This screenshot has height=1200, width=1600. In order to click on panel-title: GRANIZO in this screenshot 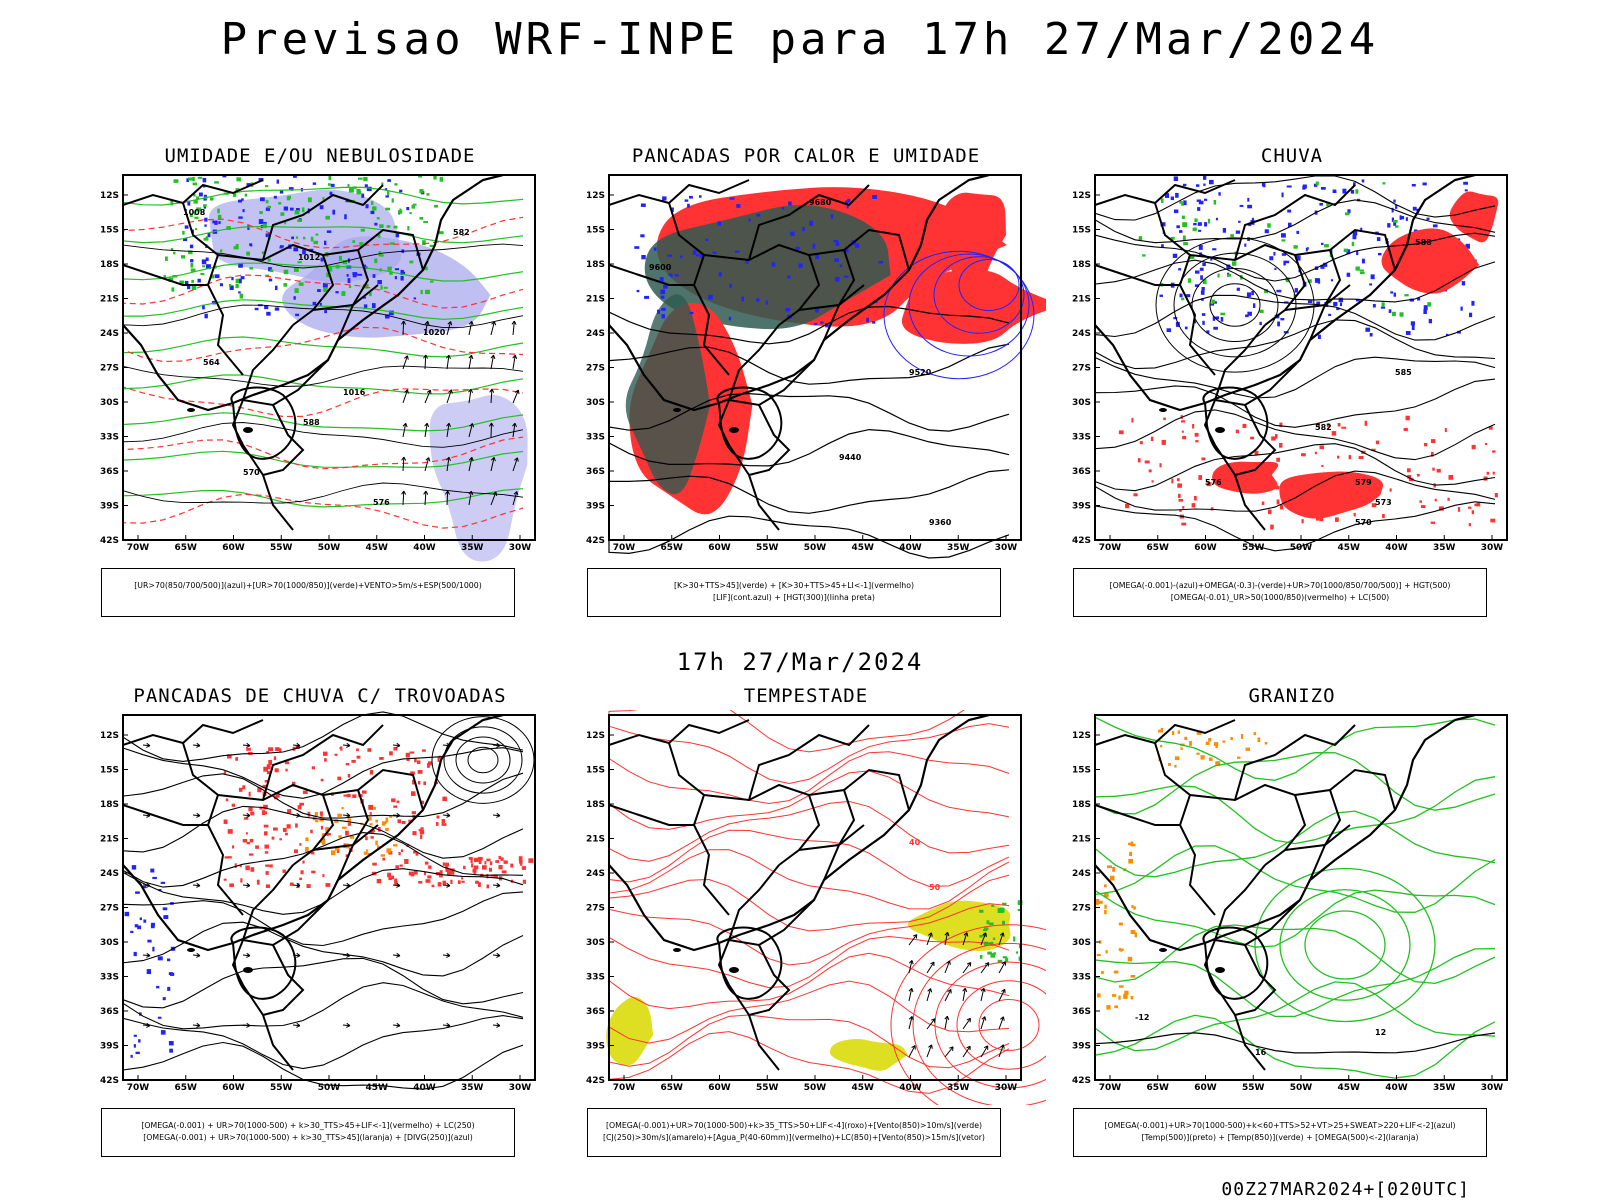, I will do `click(1292, 696)`.